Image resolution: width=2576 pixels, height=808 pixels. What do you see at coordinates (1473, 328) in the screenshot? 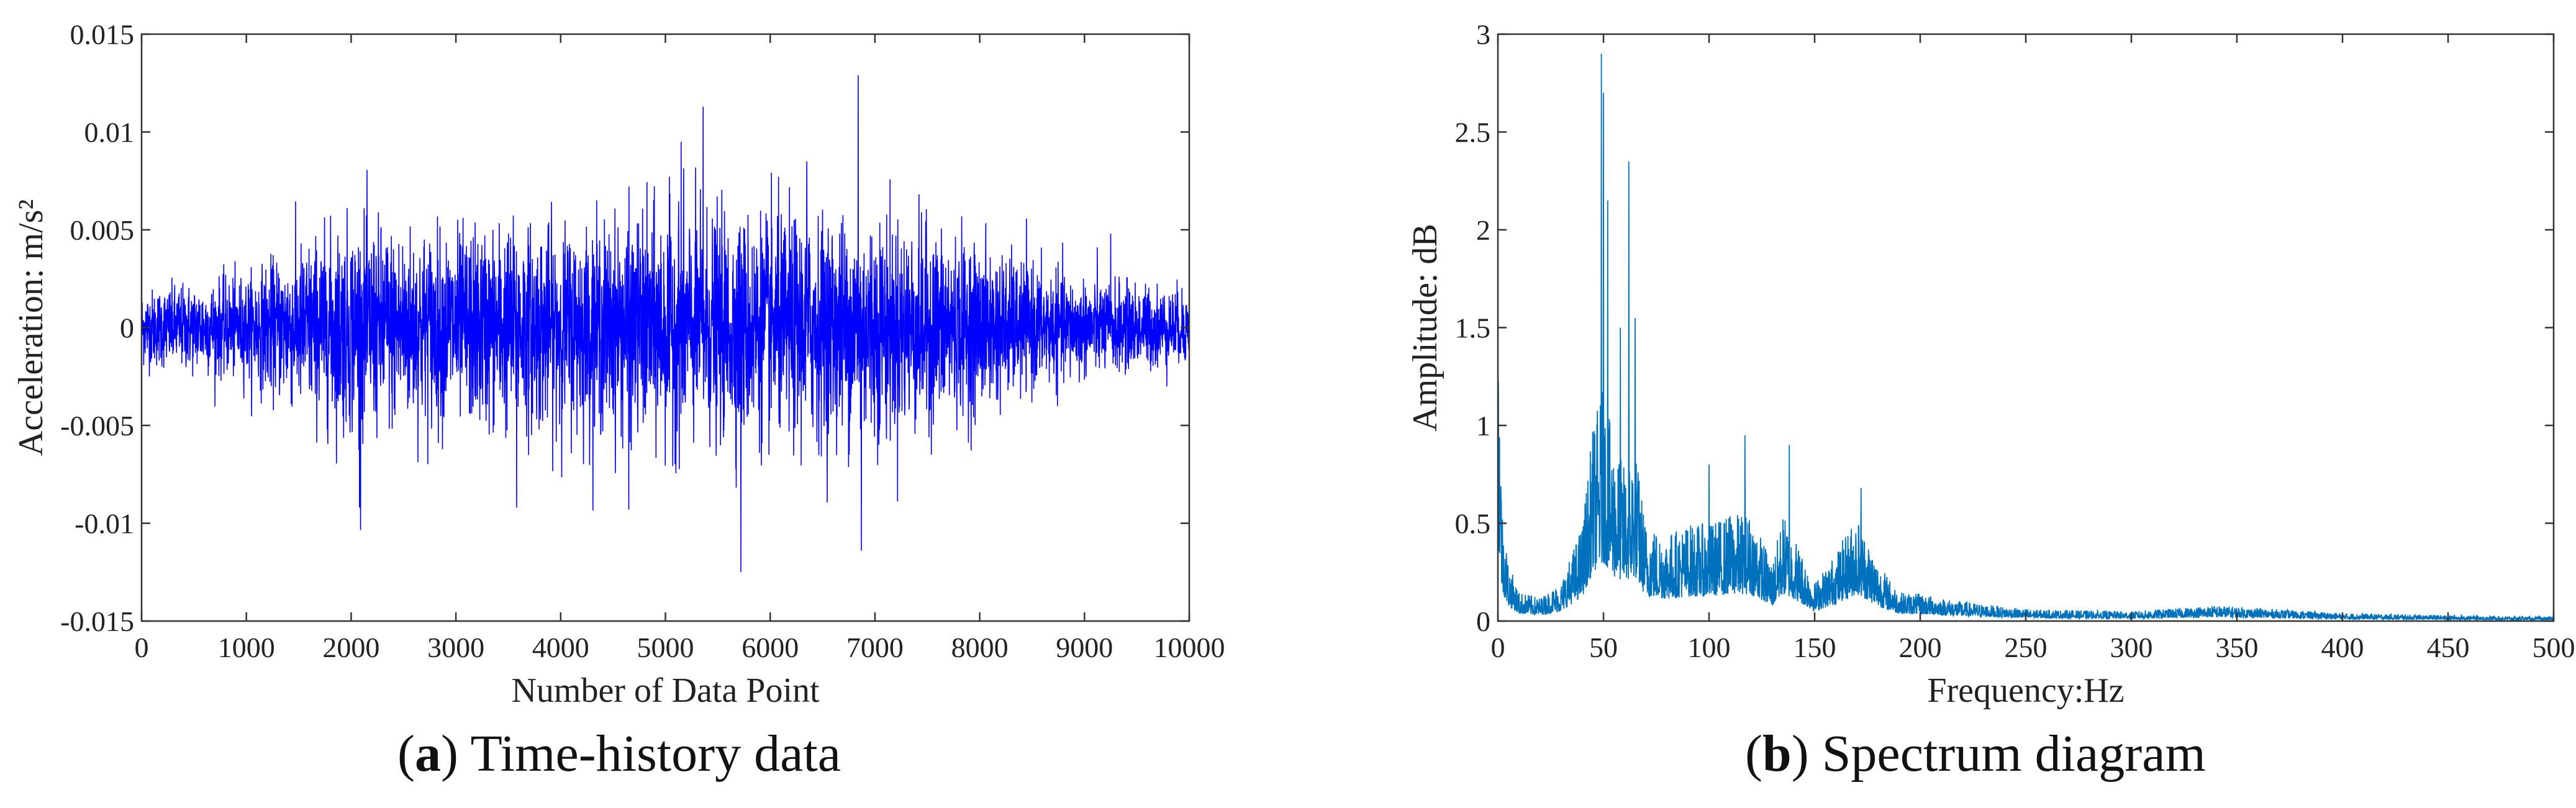
I see `y-tick-label: 1.5` at bounding box center [1473, 328].